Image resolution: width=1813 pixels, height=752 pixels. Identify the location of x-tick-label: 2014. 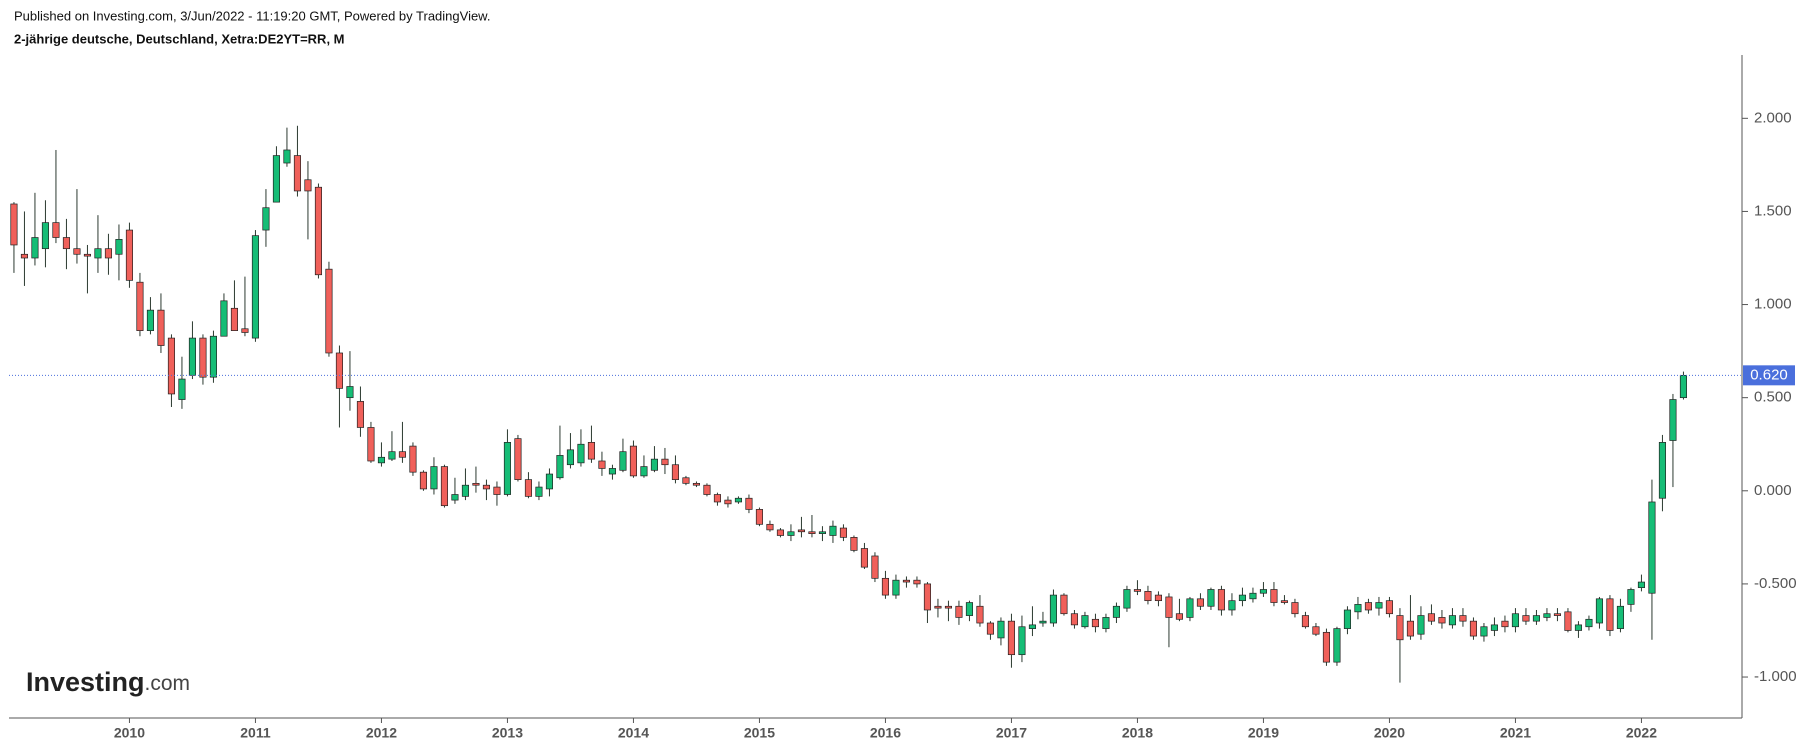
(633, 733).